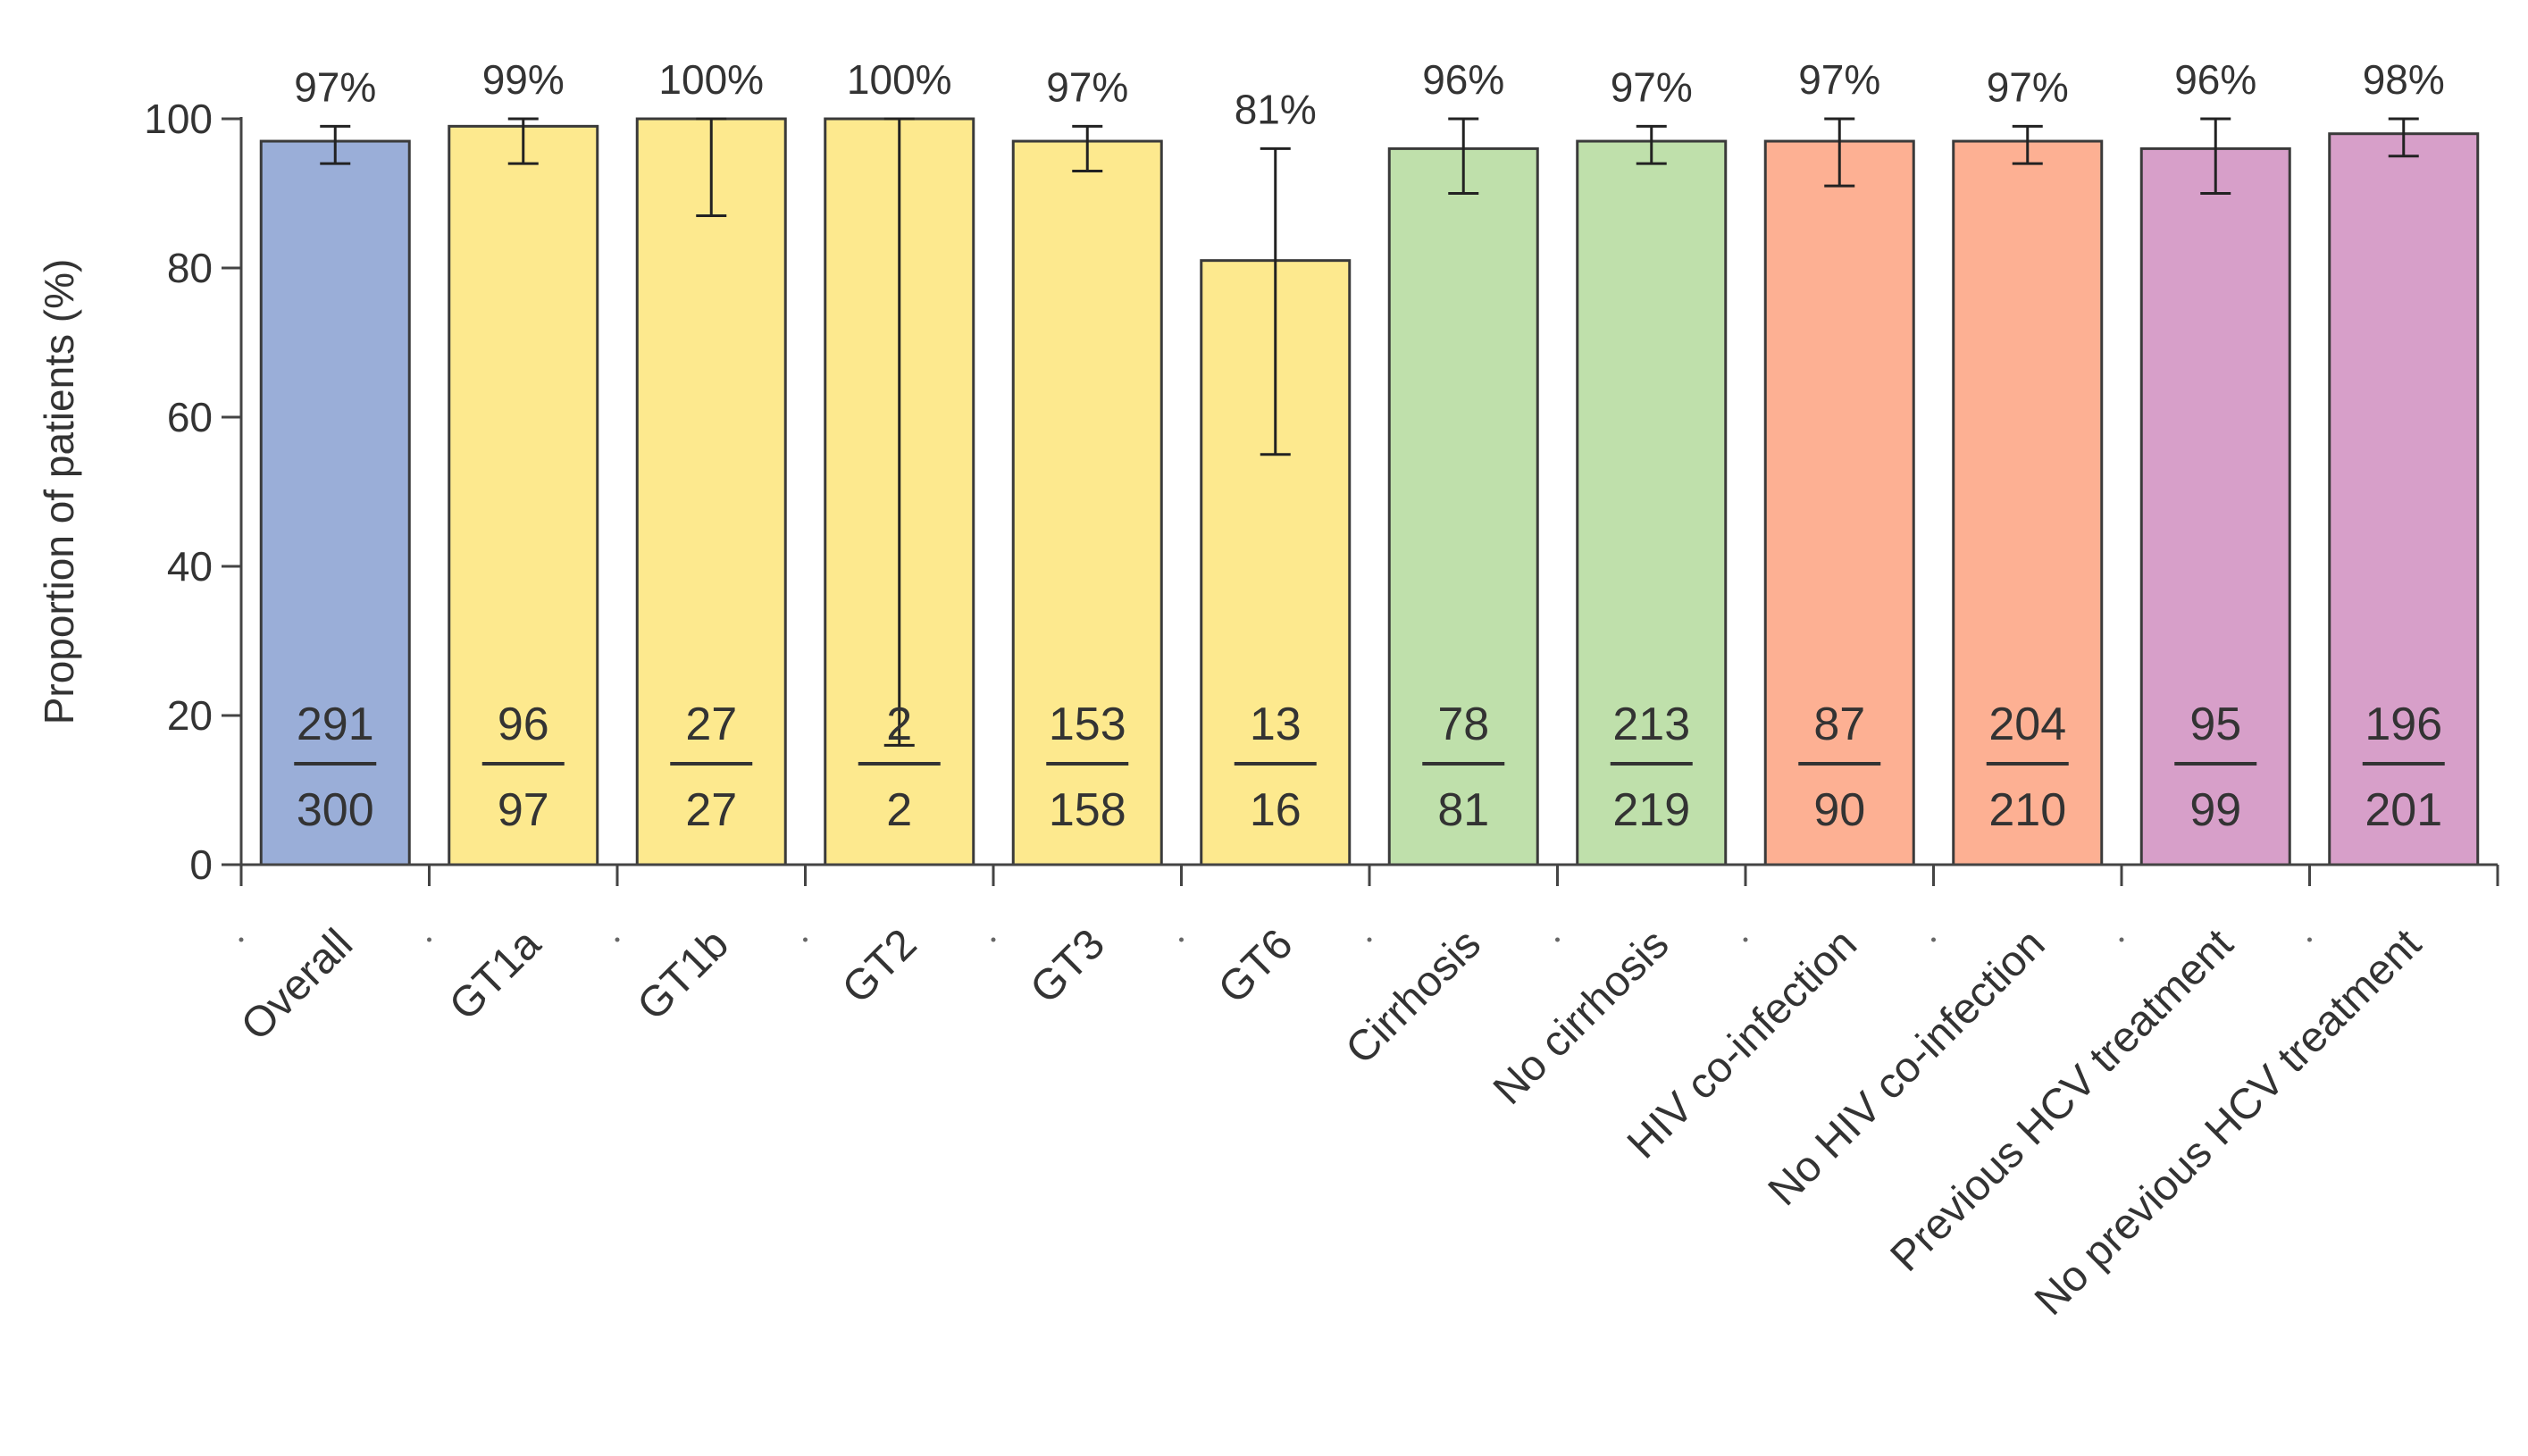  Describe the element at coordinates (899, 810) in the screenshot. I see `denominator-label-3: 2` at that location.